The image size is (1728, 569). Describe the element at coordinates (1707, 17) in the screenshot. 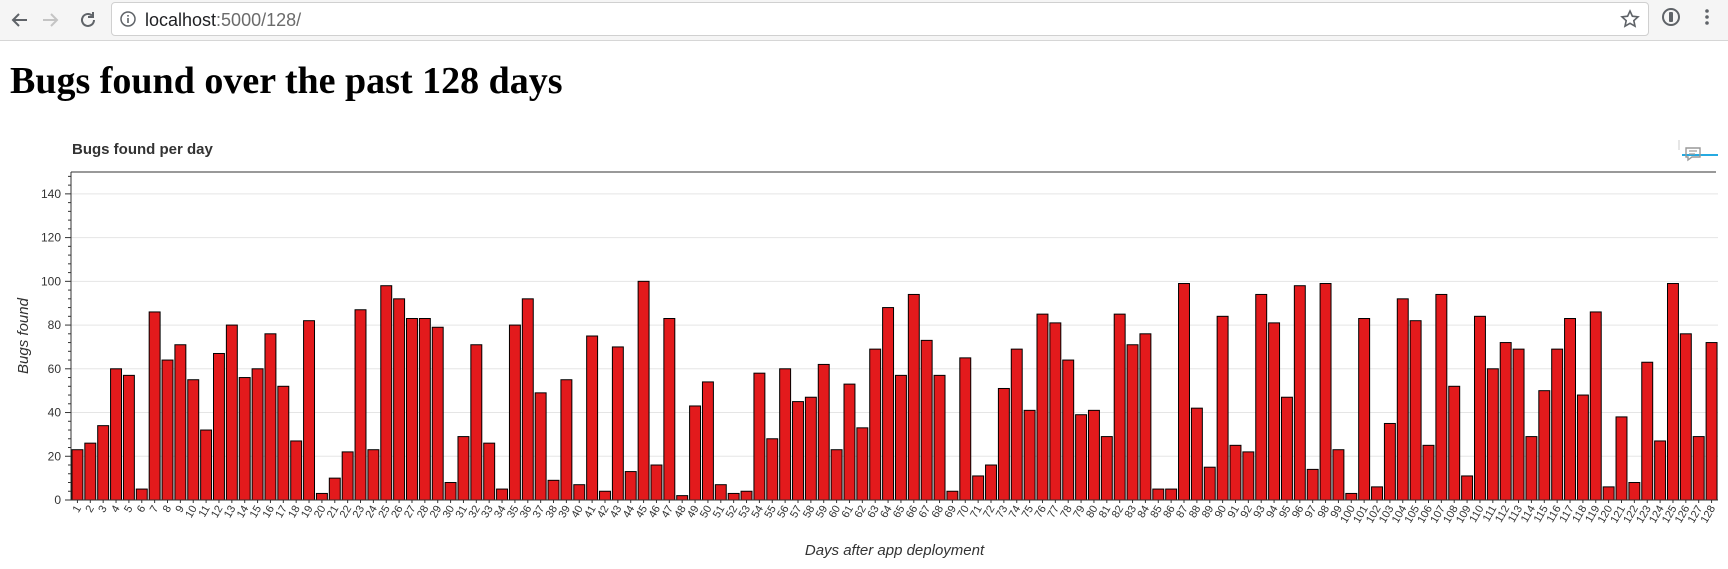

I see `menu-icon` at that location.